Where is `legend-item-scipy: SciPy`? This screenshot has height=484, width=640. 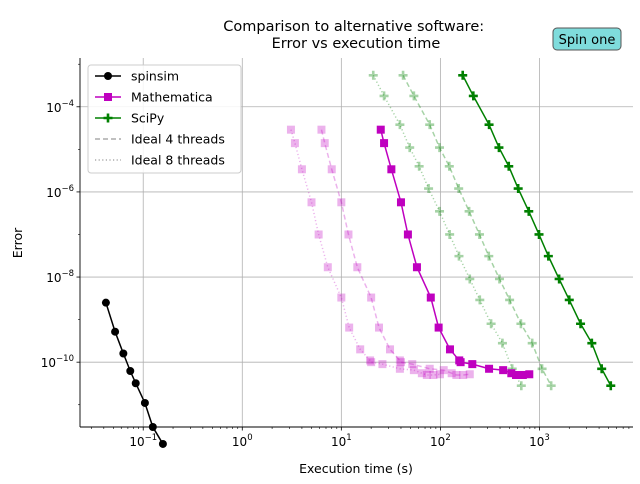
legend-item-scipy: SciPy is located at coordinates (130, 118).